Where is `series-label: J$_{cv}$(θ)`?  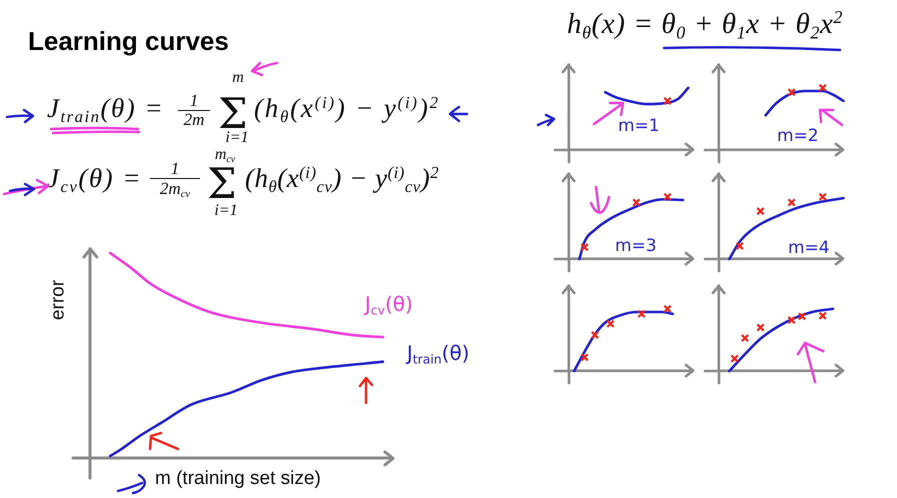
series-label: J$_{cv}$(θ) is located at coordinates (388, 305).